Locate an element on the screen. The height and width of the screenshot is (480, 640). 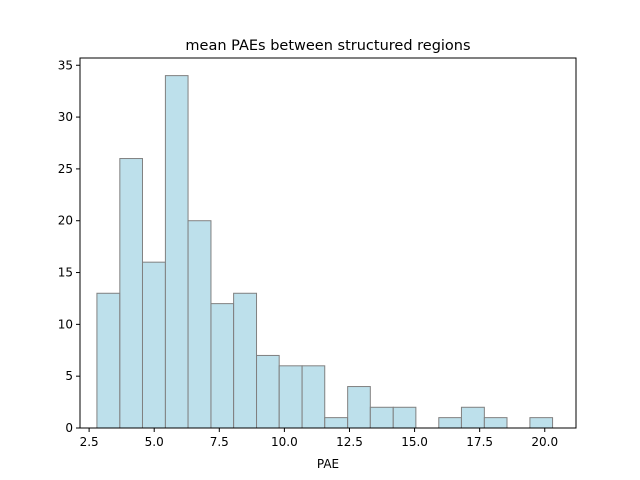
x-axis: 2.5 5.0 7.5 10.0 12.5 15.0 17.5 20.0 is located at coordinates (319, 438).